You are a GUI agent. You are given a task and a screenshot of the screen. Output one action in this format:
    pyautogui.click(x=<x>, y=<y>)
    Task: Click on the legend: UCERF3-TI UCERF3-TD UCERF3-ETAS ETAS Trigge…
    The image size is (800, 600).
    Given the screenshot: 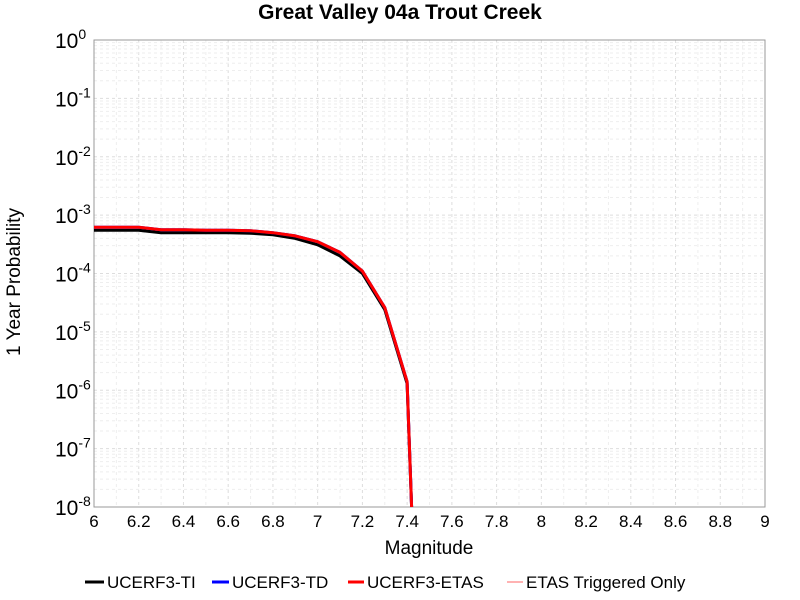 What is the action you would take?
    pyautogui.click(x=385, y=582)
    